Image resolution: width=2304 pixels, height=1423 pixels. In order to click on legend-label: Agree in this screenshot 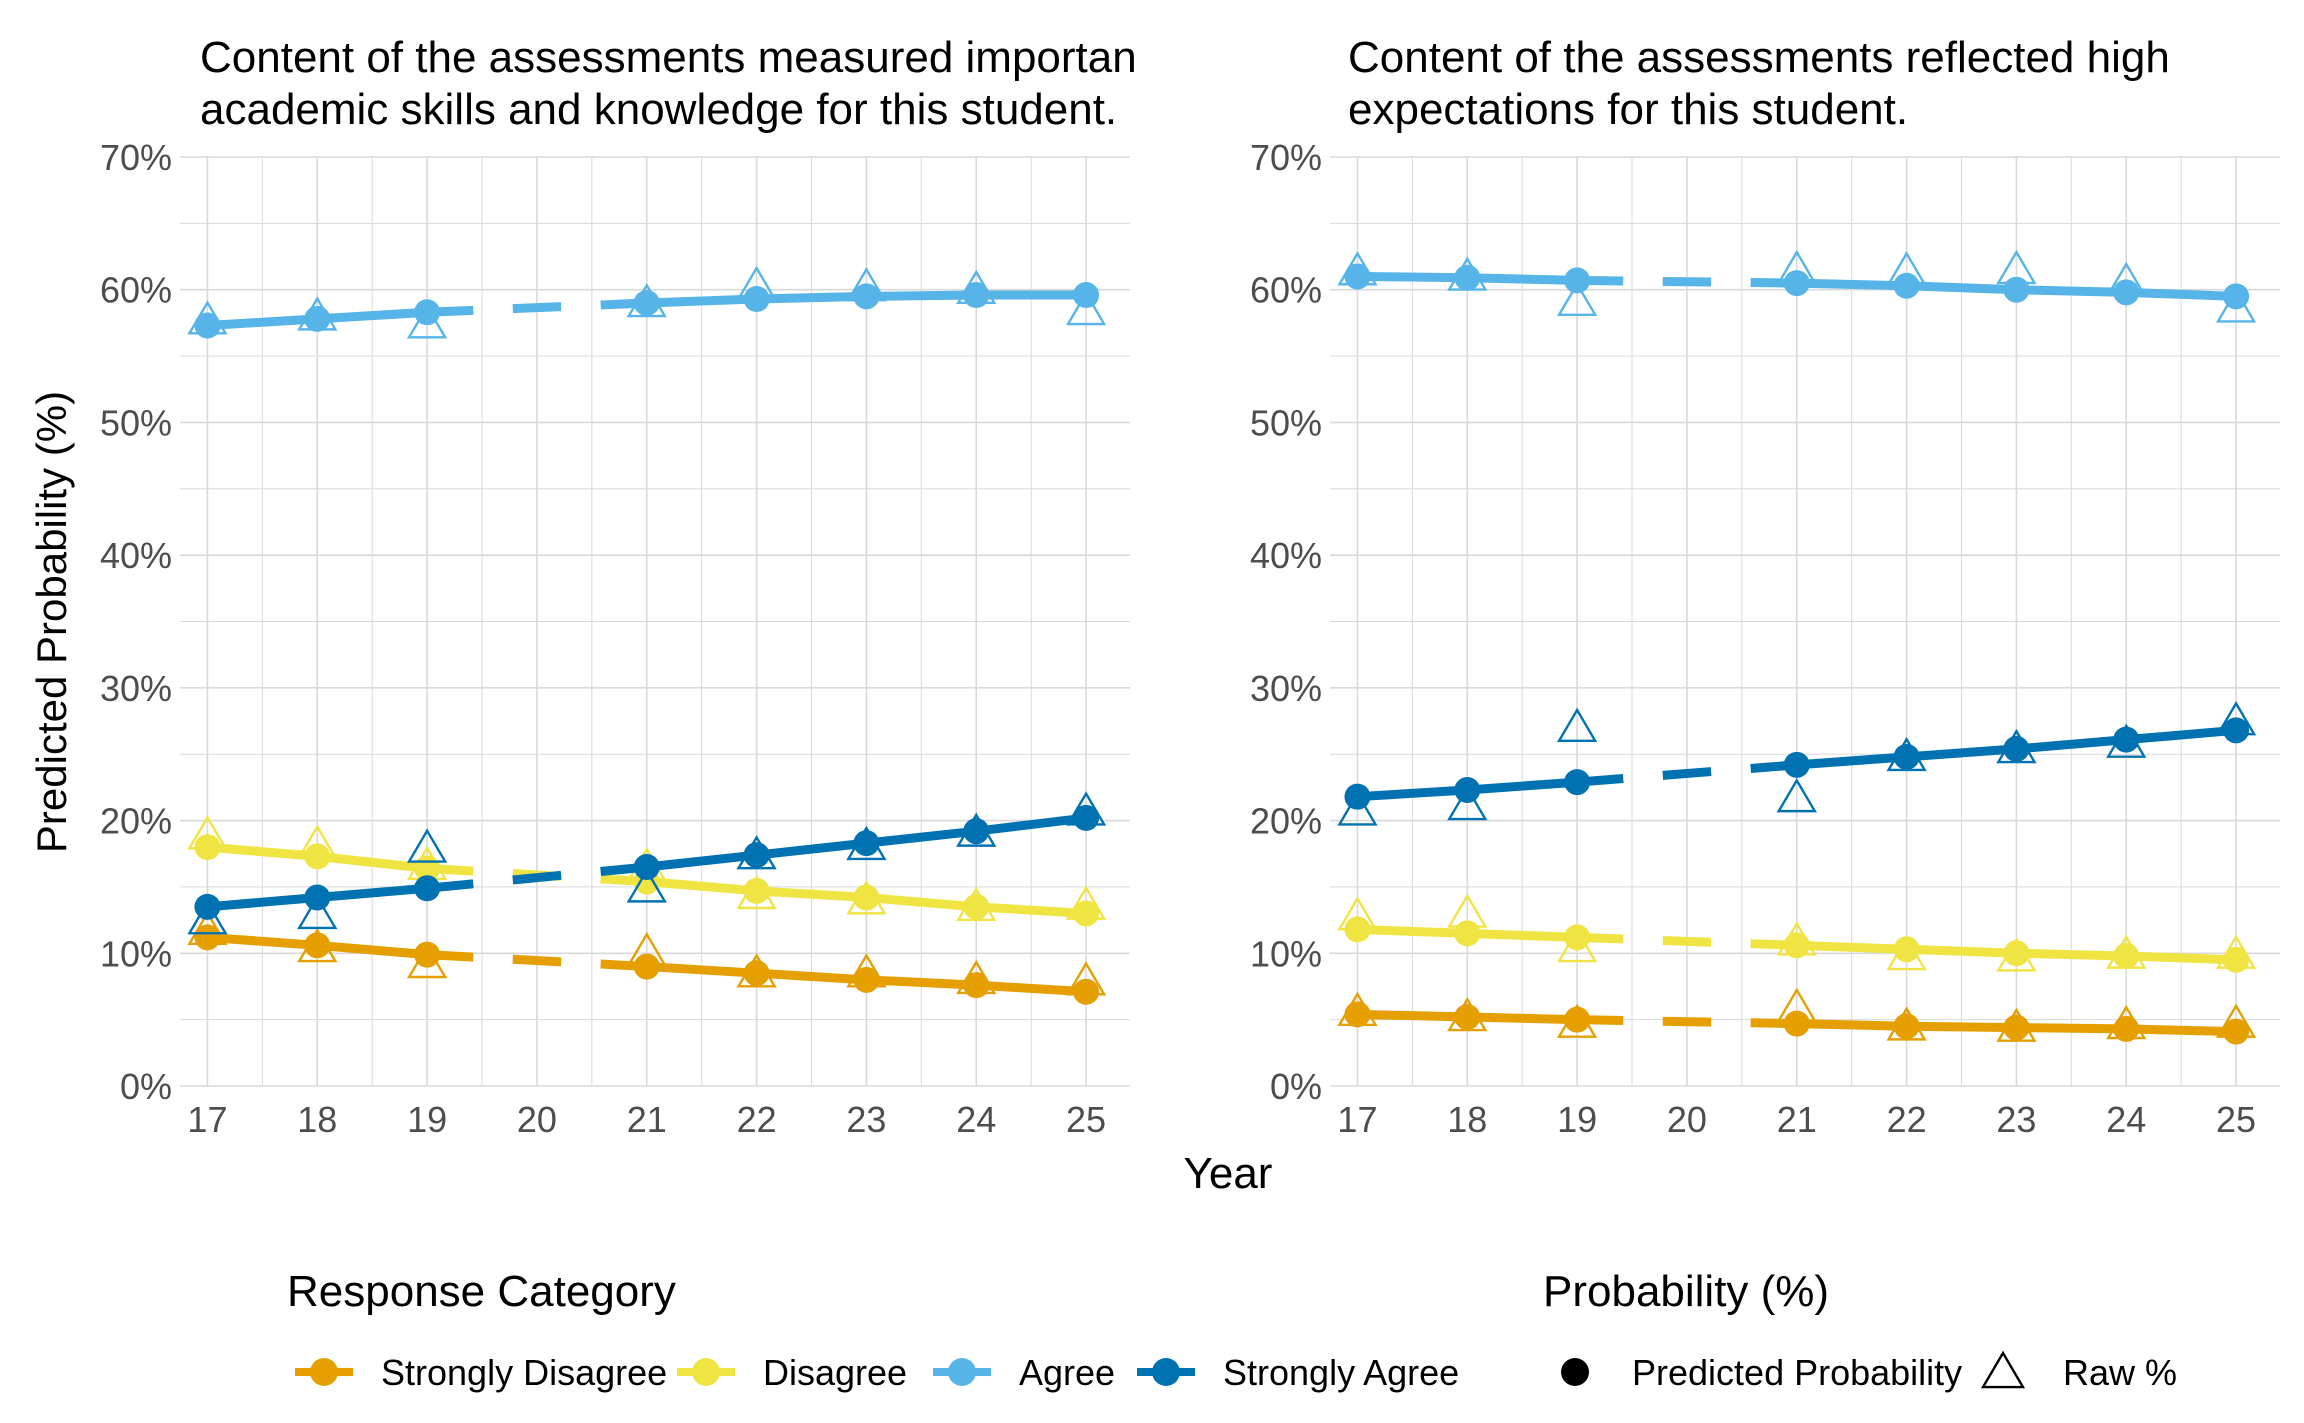, I will do `click(1067, 1372)`.